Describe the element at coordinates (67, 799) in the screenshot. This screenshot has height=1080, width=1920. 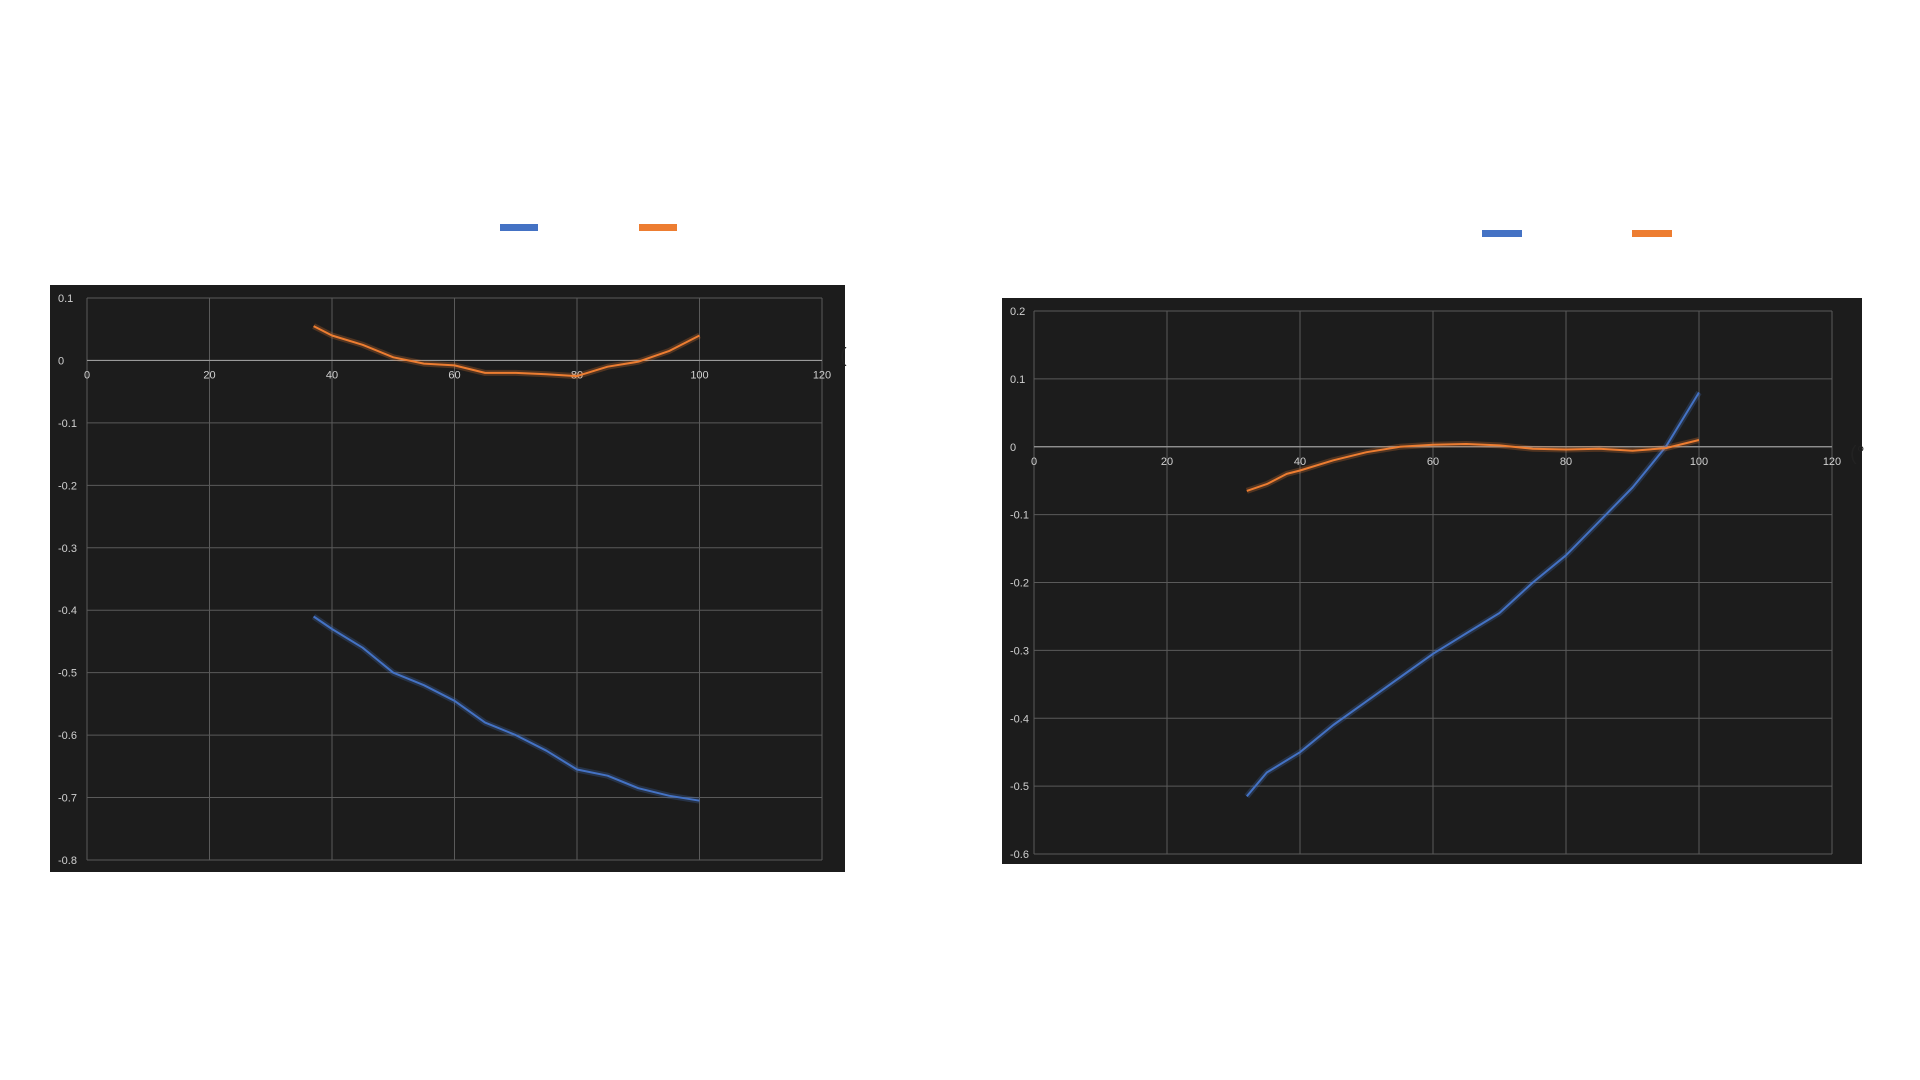
I see `y-tick-label: -0.7` at that location.